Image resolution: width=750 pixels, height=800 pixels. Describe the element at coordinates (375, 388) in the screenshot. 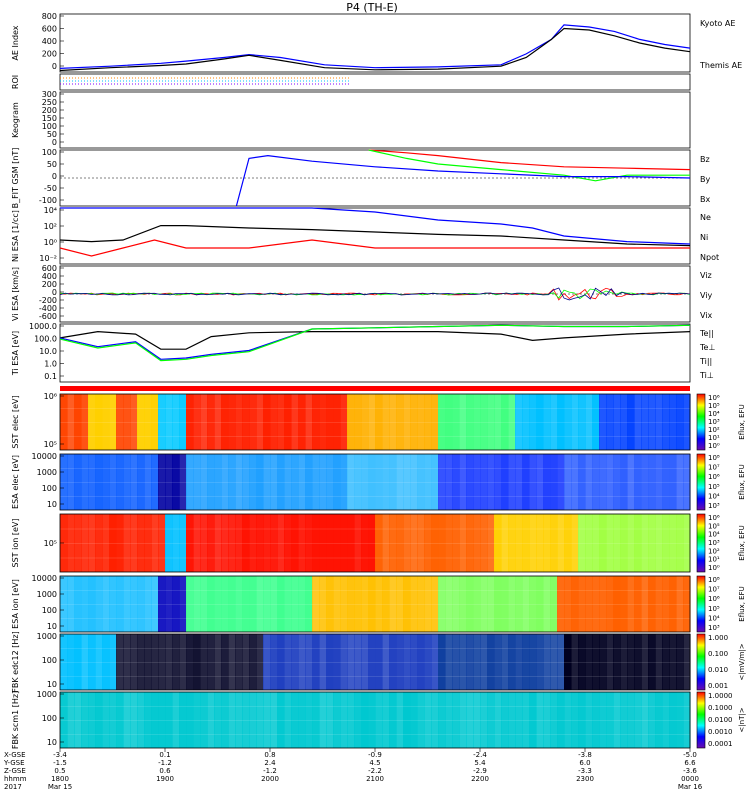

I see `spectrogram-header-bar` at that location.